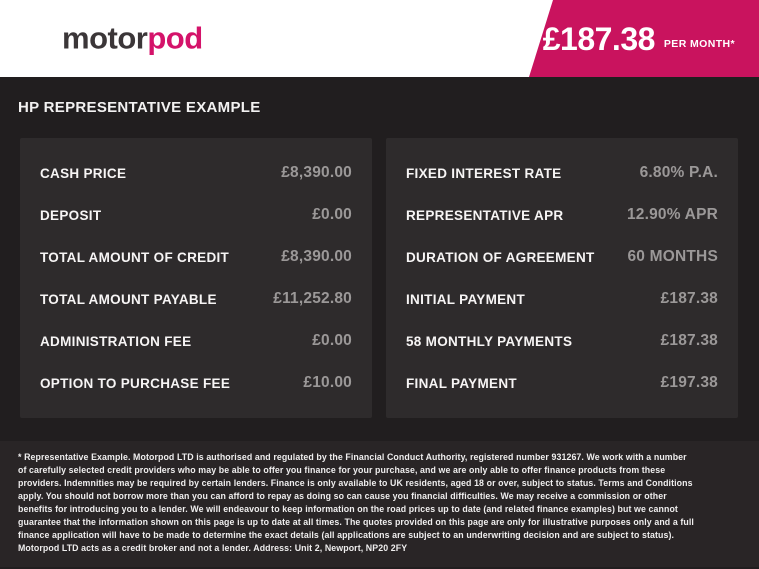 The width and height of the screenshot is (759, 569). What do you see at coordinates (562, 299) in the screenshot?
I see `table-row: INITIAL PAYMENT £187.38` at bounding box center [562, 299].